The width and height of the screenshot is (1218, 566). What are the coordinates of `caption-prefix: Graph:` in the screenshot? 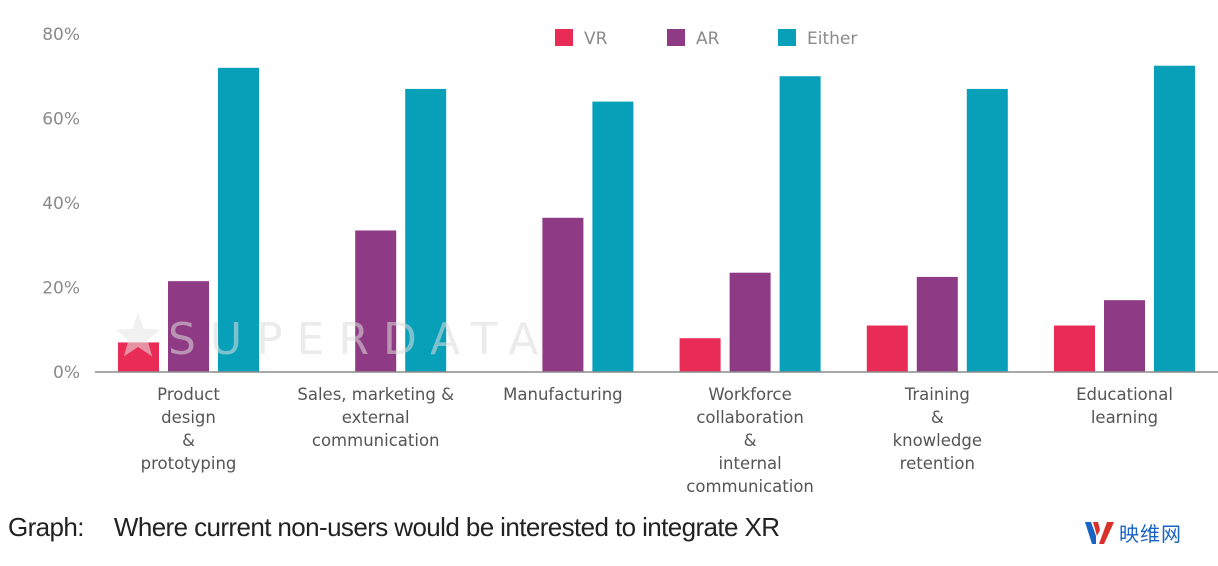 It's located at (46, 527).